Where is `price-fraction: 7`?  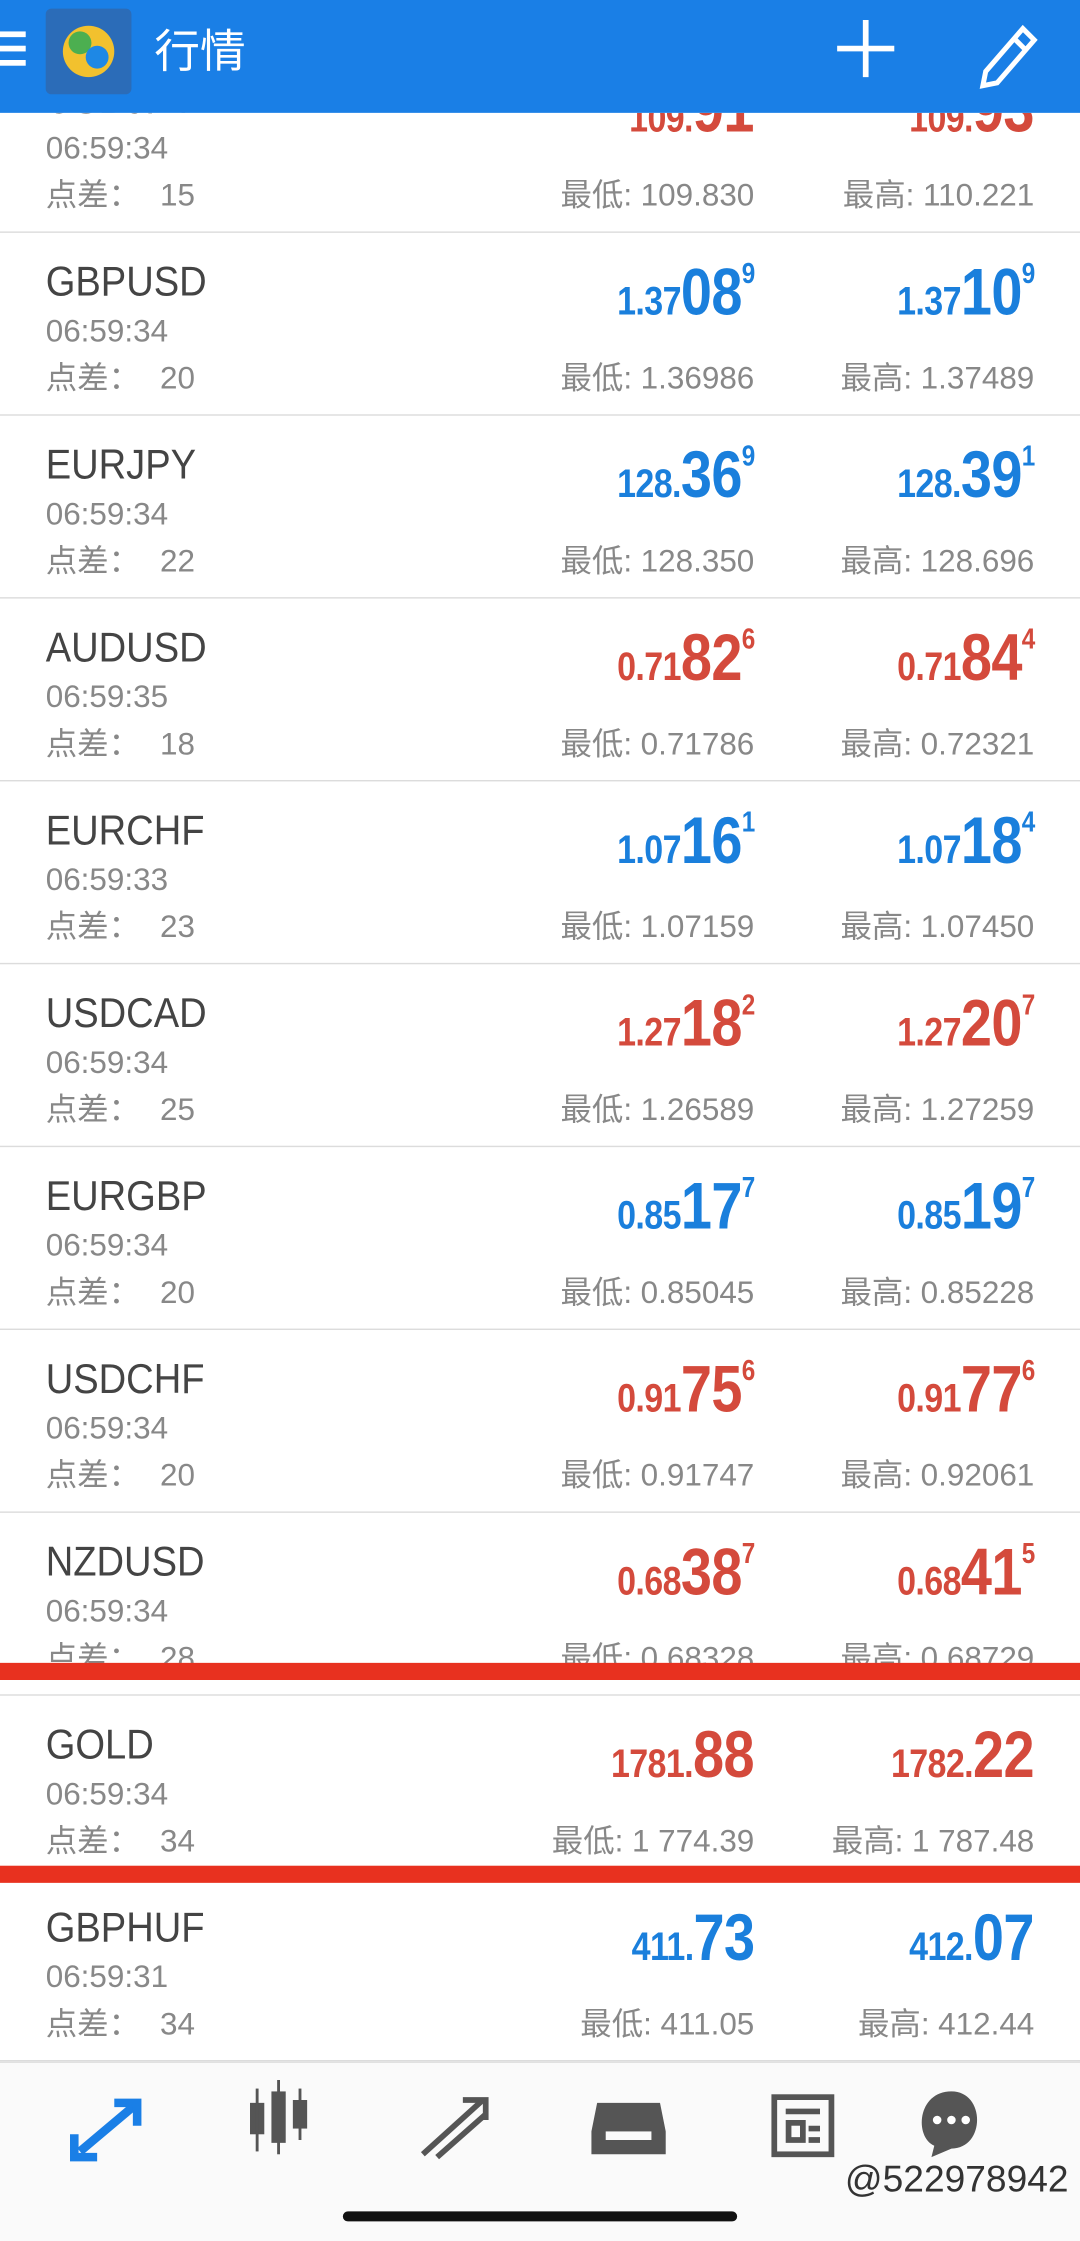
price-fraction: 7 is located at coordinates (1028, 1005).